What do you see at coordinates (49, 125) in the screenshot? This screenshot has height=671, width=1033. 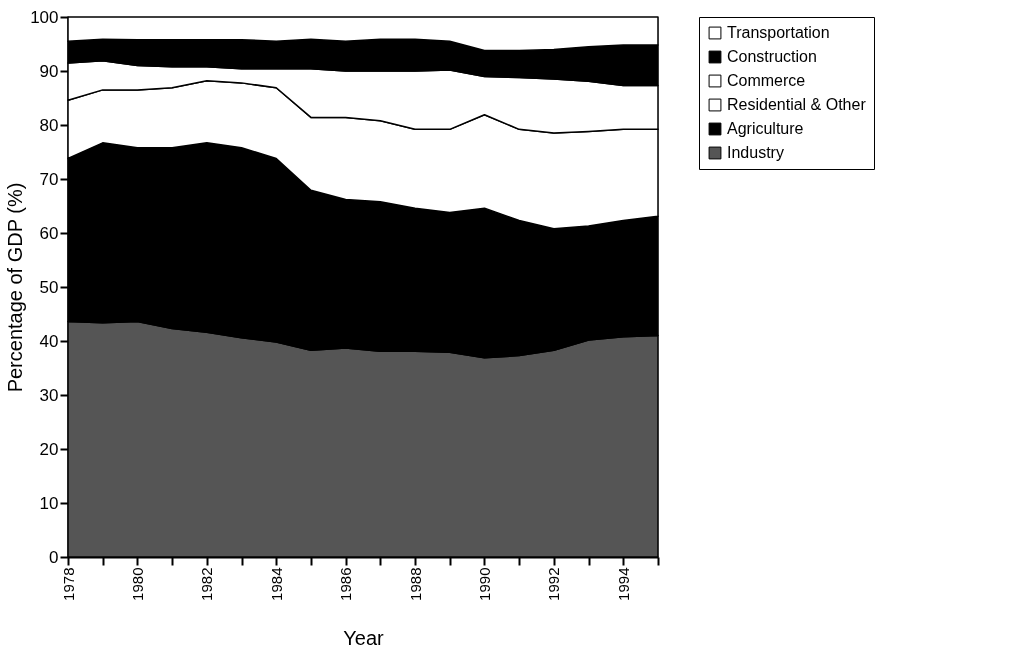 I see `y-tick-label: 80` at bounding box center [49, 125].